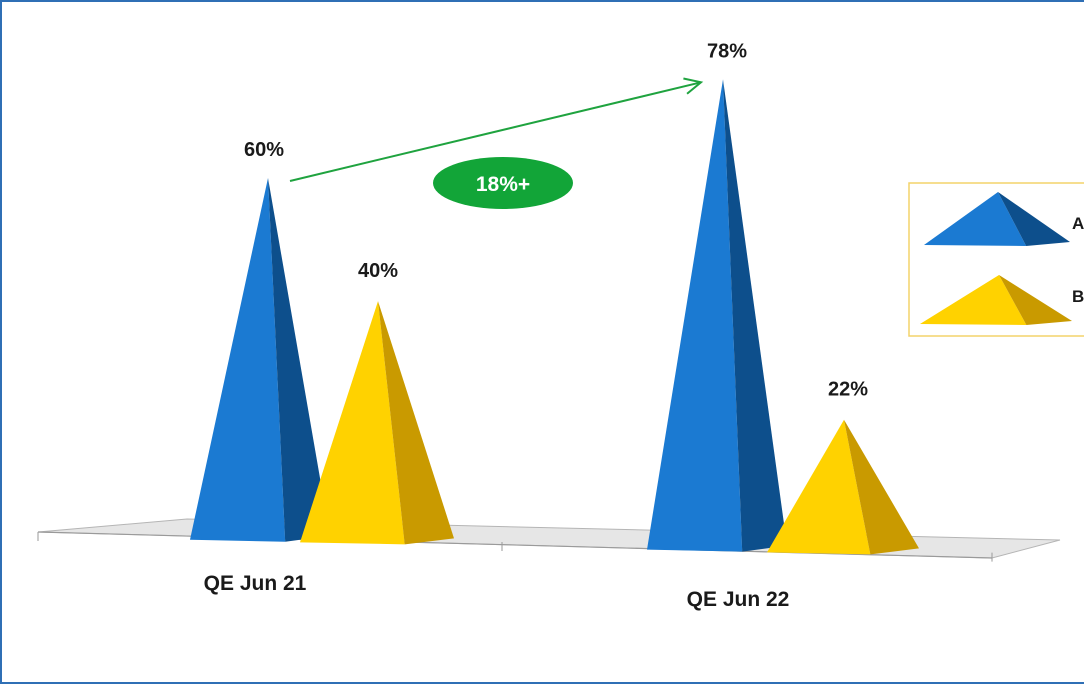 This screenshot has width=1084, height=684. I want to click on legend-swatch-b, so click(973, 300).